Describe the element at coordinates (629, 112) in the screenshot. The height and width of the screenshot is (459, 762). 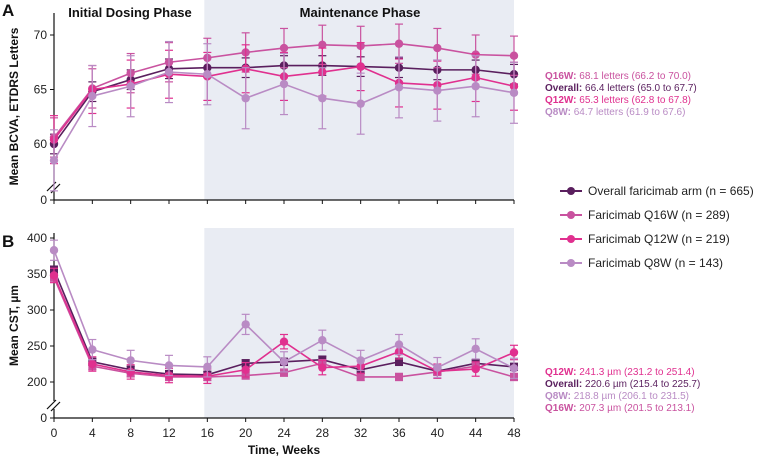
I see `ann-text: 64.7 letters (61.9 to 67.6)` at that location.